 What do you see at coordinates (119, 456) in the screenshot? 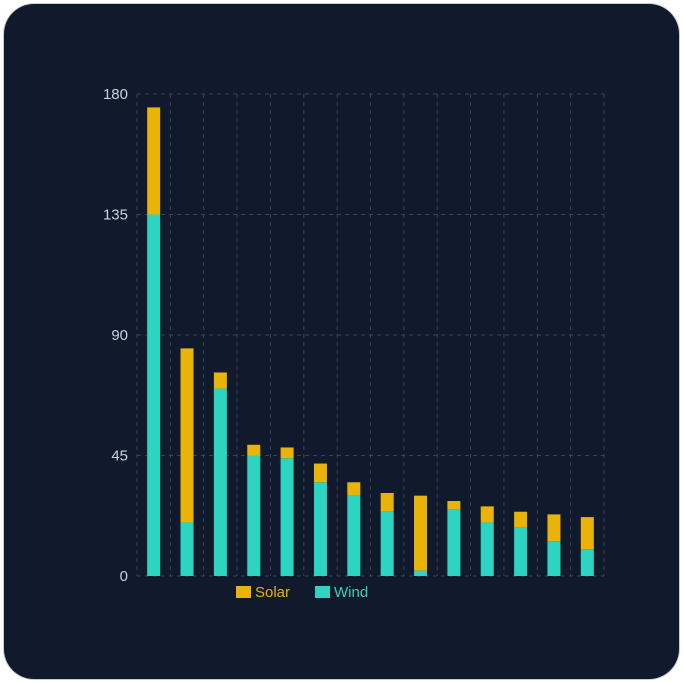
I see `y-tick-label: 45` at bounding box center [119, 456].